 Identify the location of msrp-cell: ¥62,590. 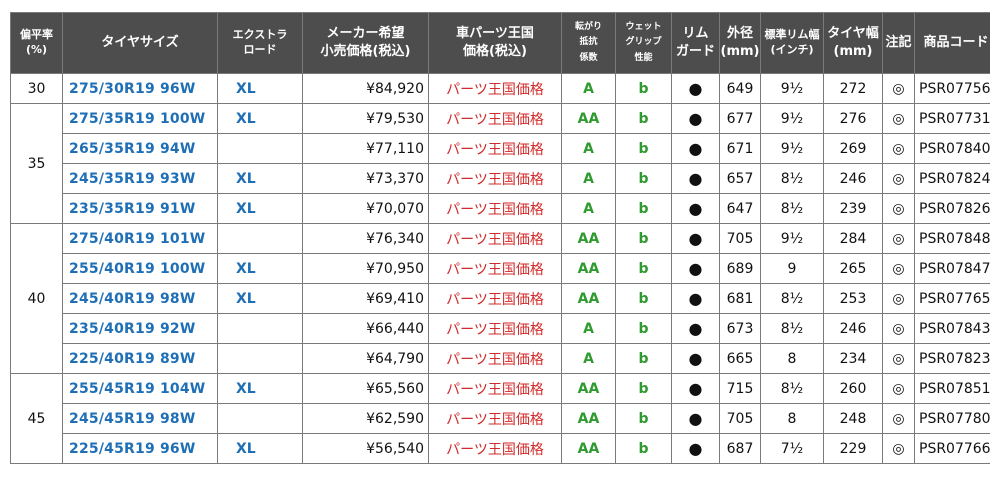
(365, 418).